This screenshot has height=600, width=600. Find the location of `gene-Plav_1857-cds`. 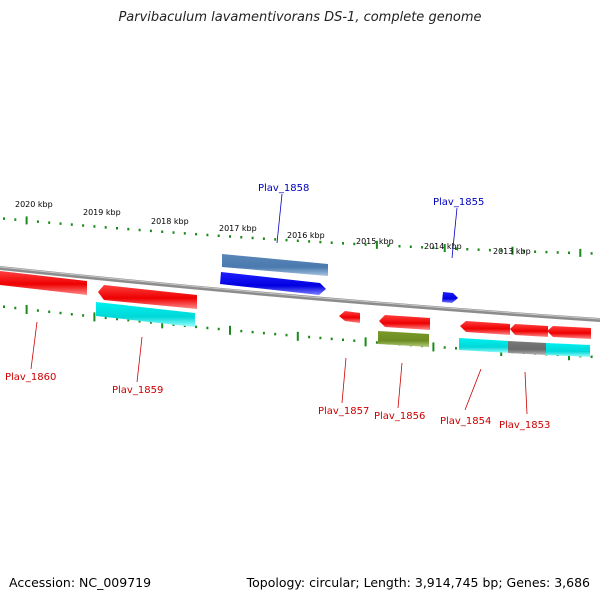

gene-Plav_1857-cds is located at coordinates (349, 317).